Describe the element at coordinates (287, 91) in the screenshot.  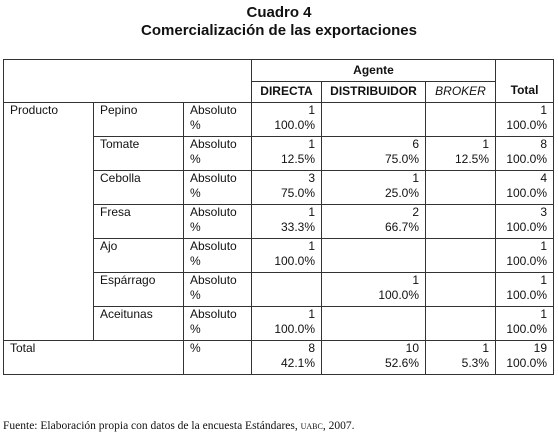
I see `col-header-directa: DIRECTA` at that location.